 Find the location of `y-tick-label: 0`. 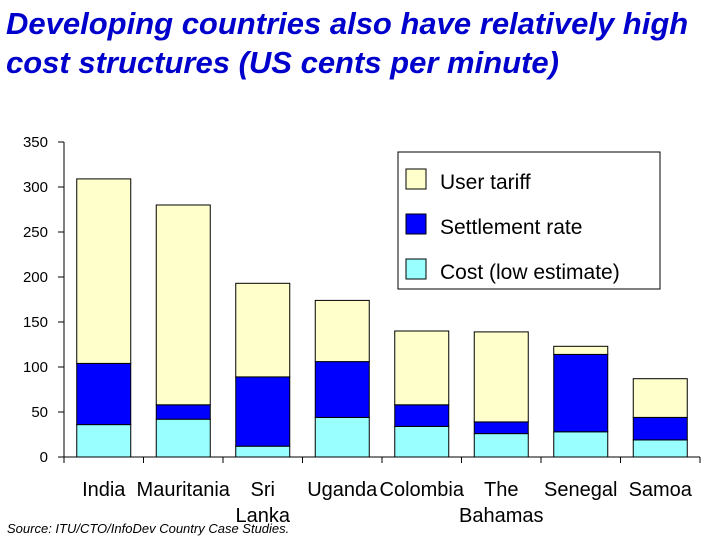

y-tick-label: 0 is located at coordinates (44, 457).